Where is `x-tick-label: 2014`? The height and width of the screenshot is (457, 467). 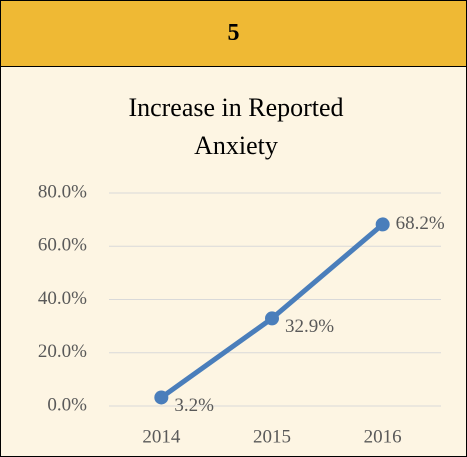 x-tick-label: 2014 is located at coordinates (161, 436).